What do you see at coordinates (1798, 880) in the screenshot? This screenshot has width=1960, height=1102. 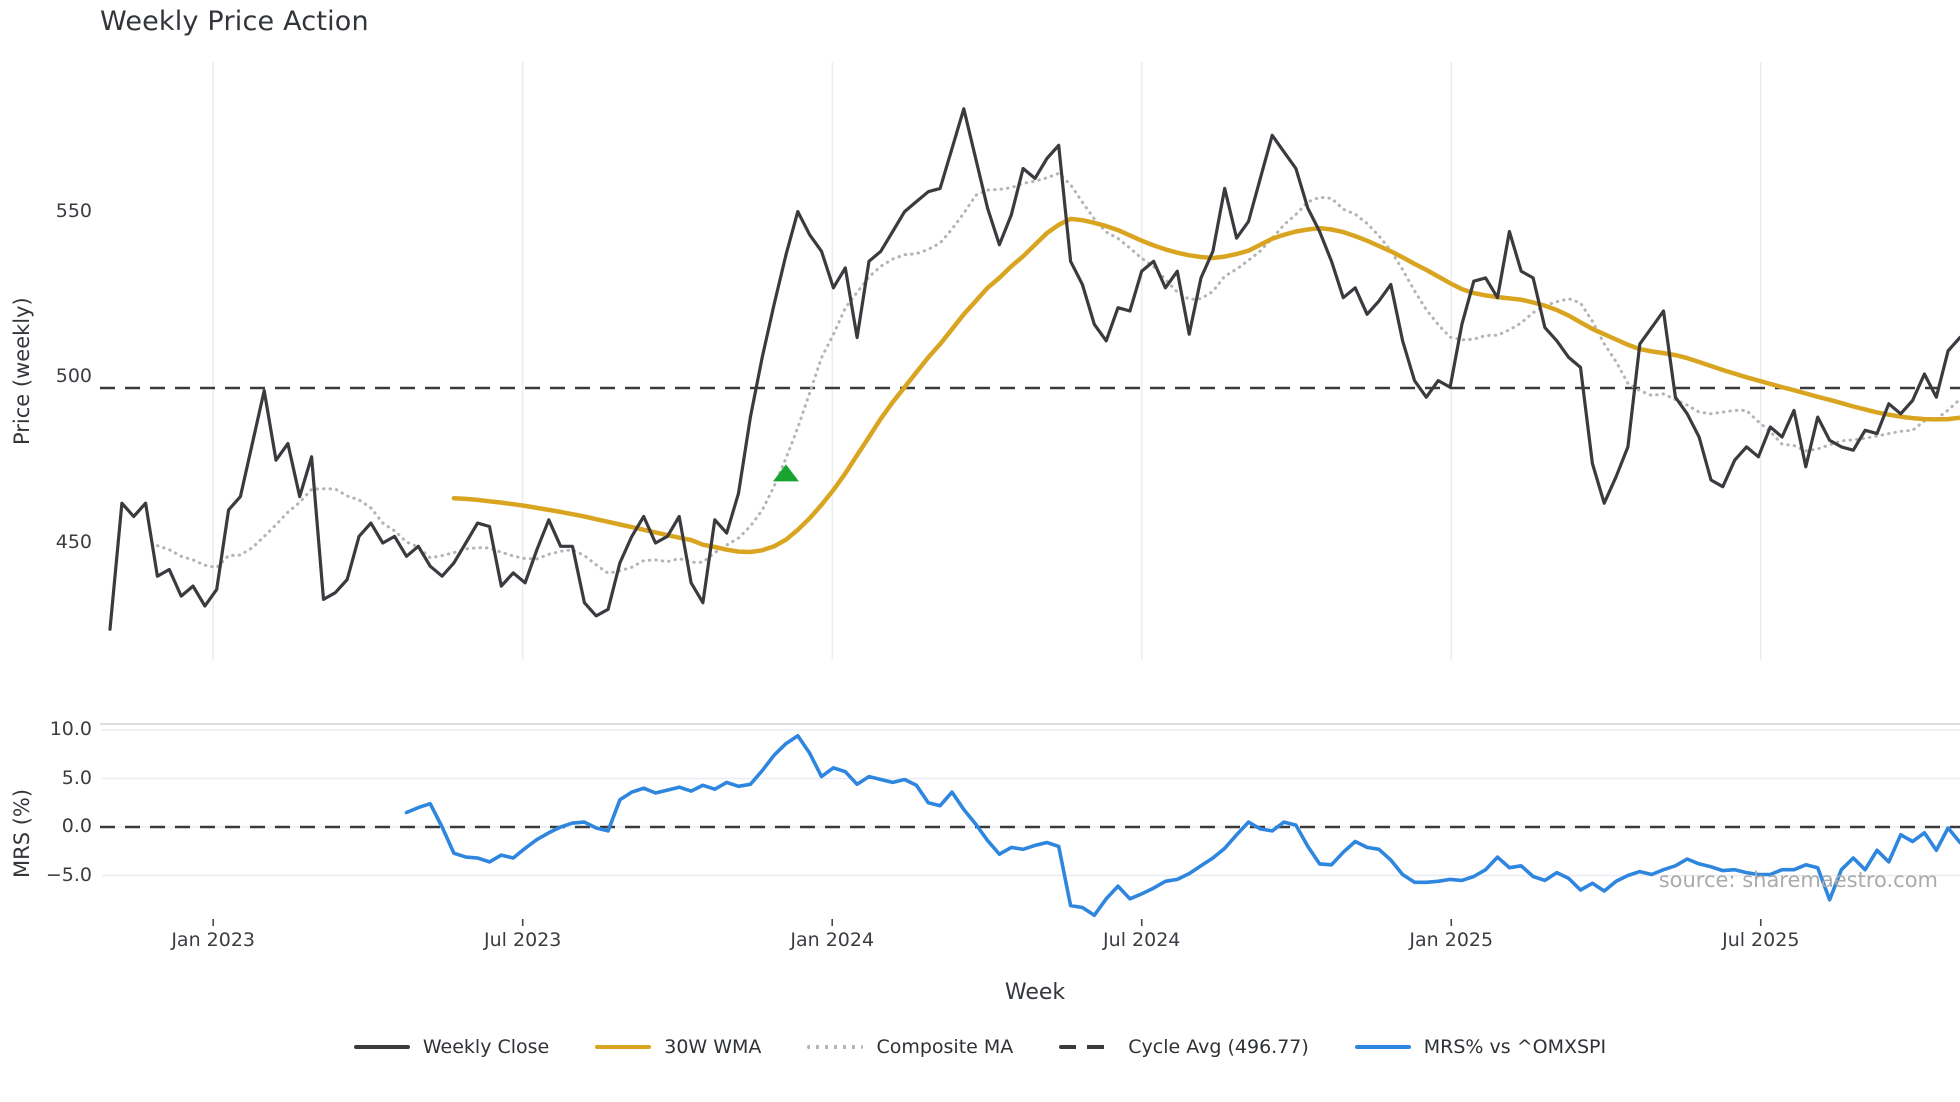 I see `source-note: source: sharemaestro.com` at bounding box center [1798, 880].